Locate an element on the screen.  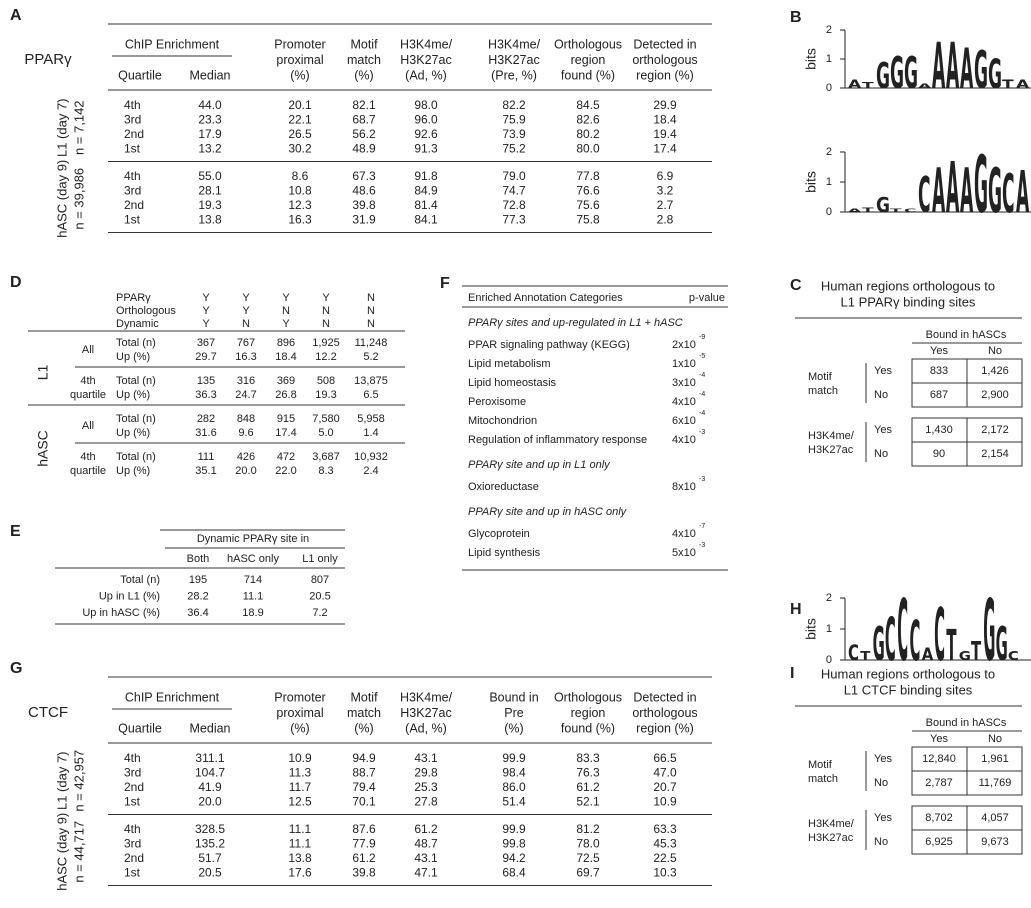
cell: 2,172 is located at coordinates (995, 430).